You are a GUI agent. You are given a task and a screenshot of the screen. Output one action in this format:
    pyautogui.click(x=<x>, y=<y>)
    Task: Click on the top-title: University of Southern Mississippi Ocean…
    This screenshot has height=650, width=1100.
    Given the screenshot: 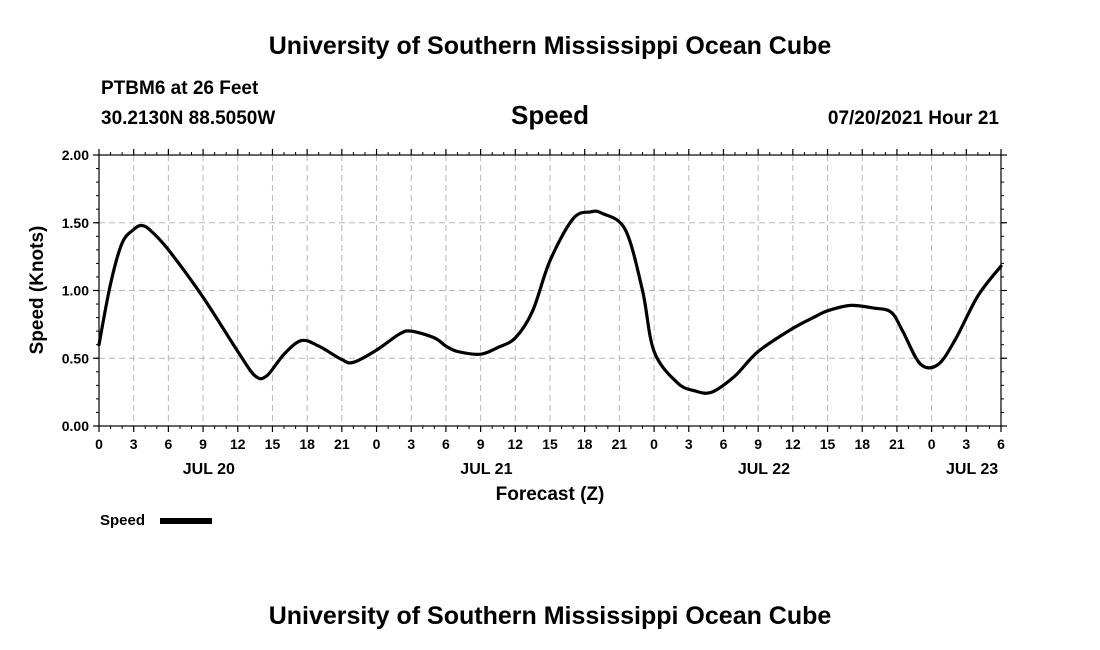 What is the action you would take?
    pyautogui.click(x=550, y=46)
    